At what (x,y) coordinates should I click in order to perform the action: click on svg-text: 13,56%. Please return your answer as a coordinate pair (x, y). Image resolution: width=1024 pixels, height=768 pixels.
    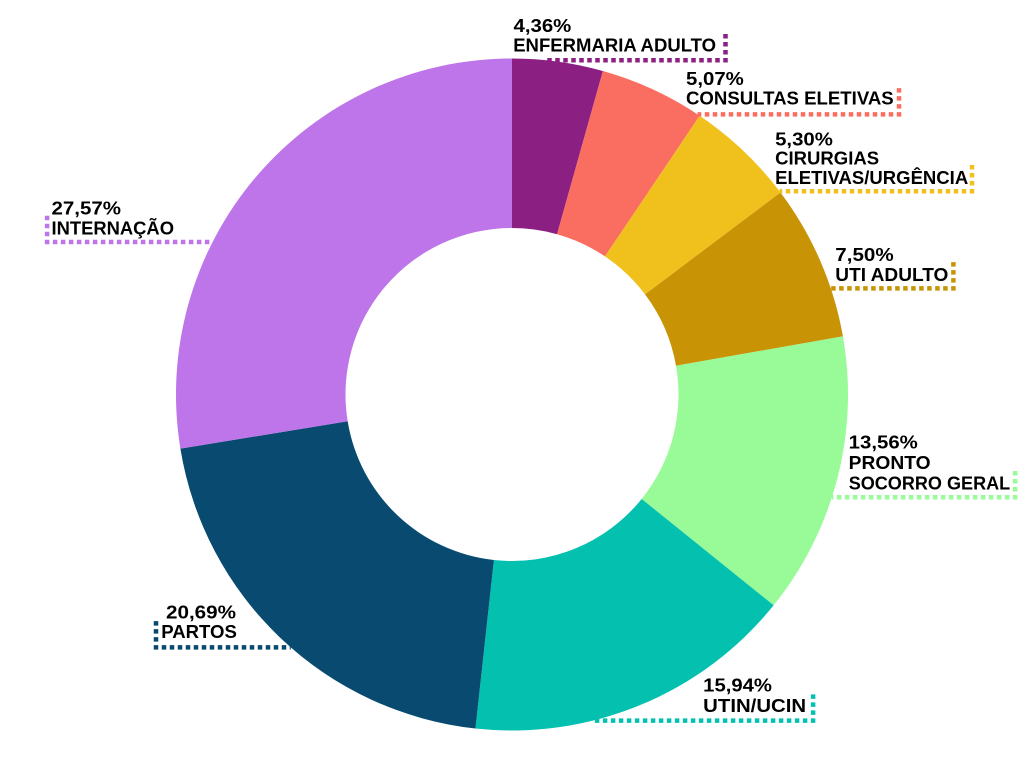
    Looking at the image, I should click on (884, 442).